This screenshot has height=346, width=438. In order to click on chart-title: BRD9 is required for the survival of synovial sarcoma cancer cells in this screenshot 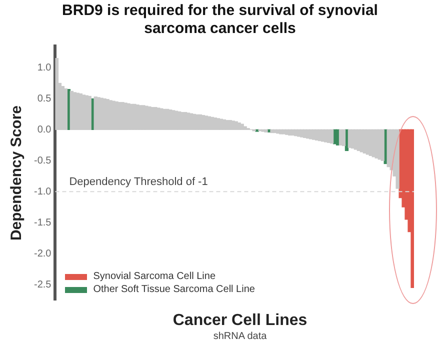, I will do `click(220, 20)`.